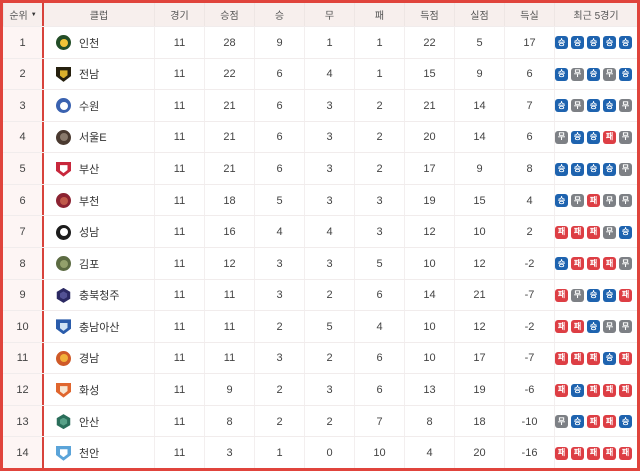  I want to click on stat-ga: 10, so click(479, 232).